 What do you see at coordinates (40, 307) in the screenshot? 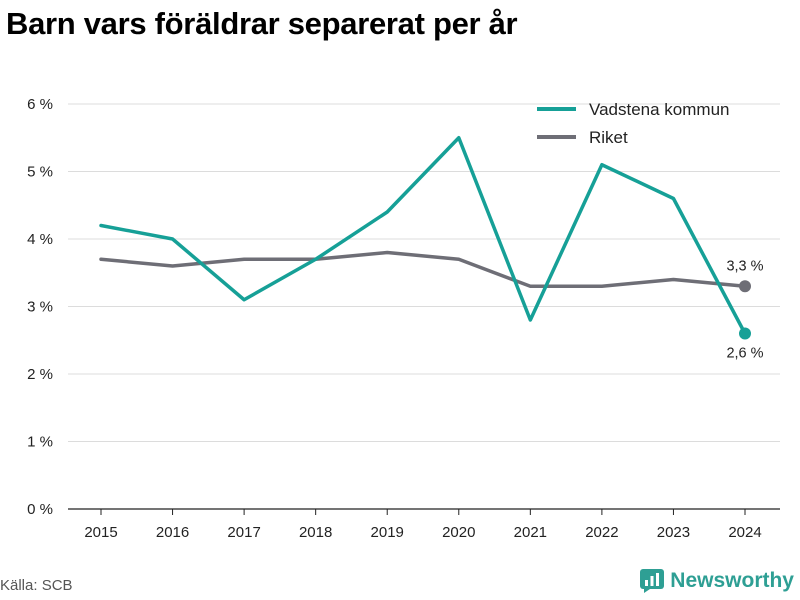
I see `y-tick-label: 3 %` at bounding box center [40, 307].